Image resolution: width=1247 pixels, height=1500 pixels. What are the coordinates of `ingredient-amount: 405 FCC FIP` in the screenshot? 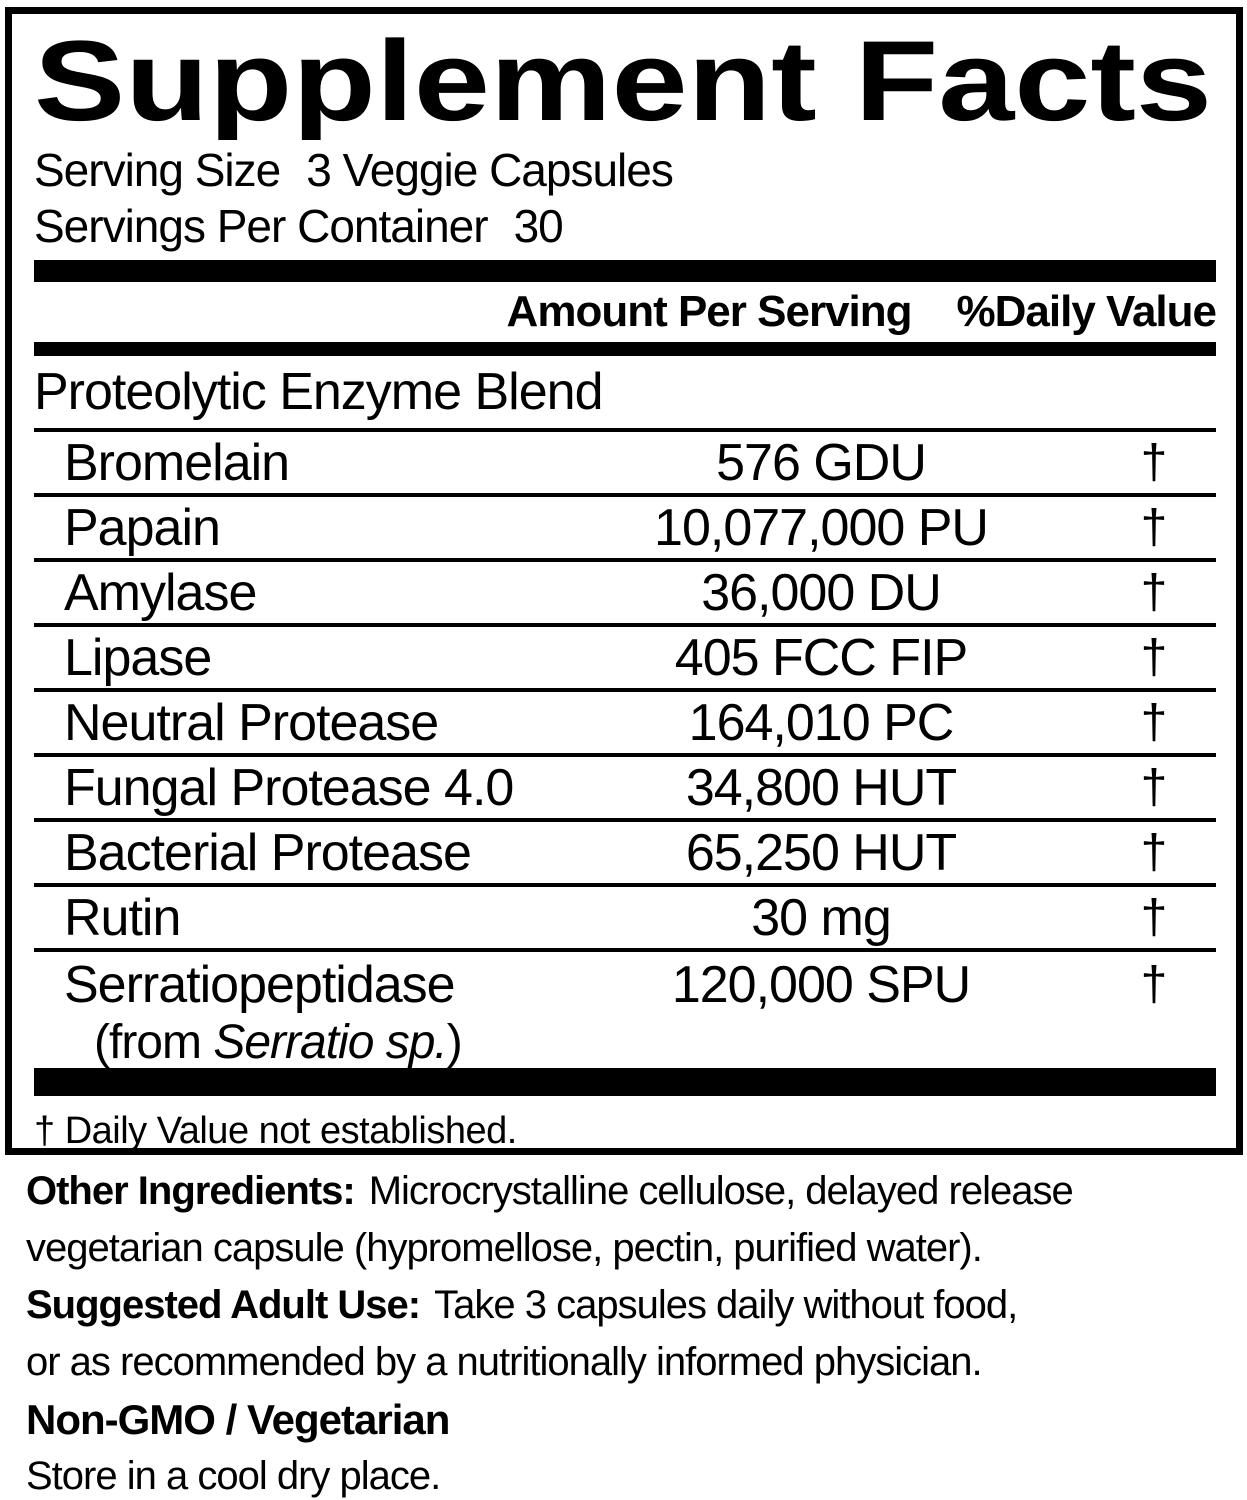 It's located at (821, 657).